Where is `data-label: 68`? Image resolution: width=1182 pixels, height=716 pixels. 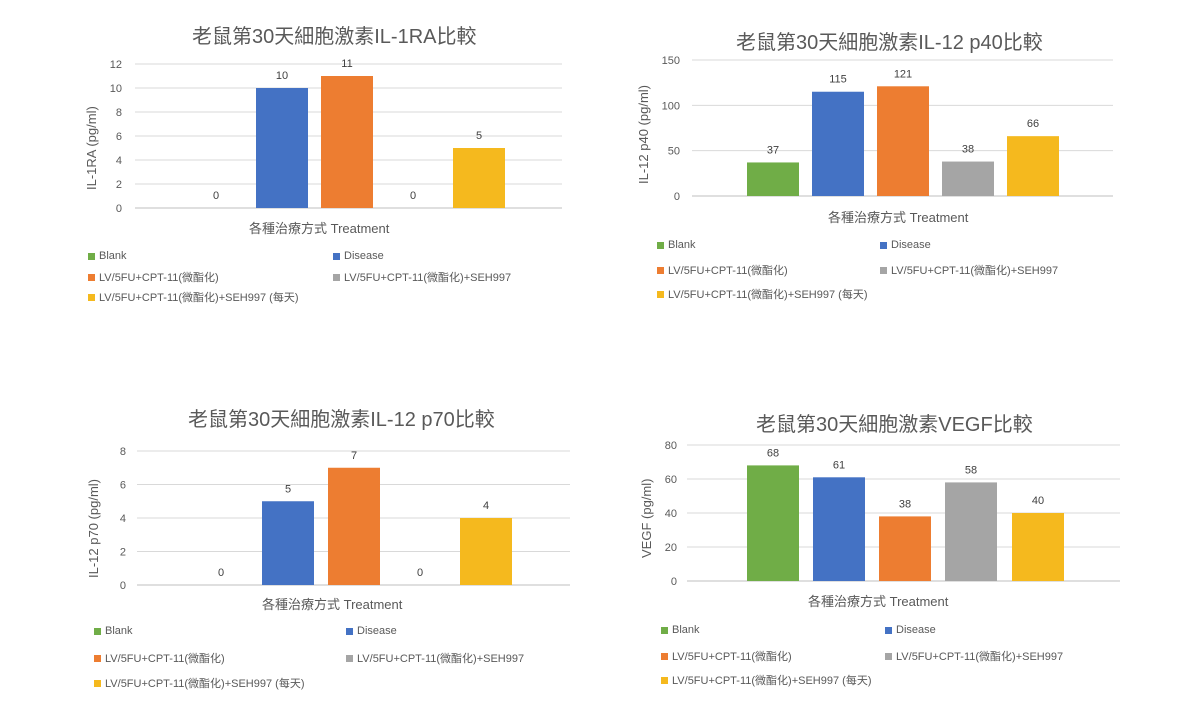
data-label: 68 is located at coordinates (773, 453).